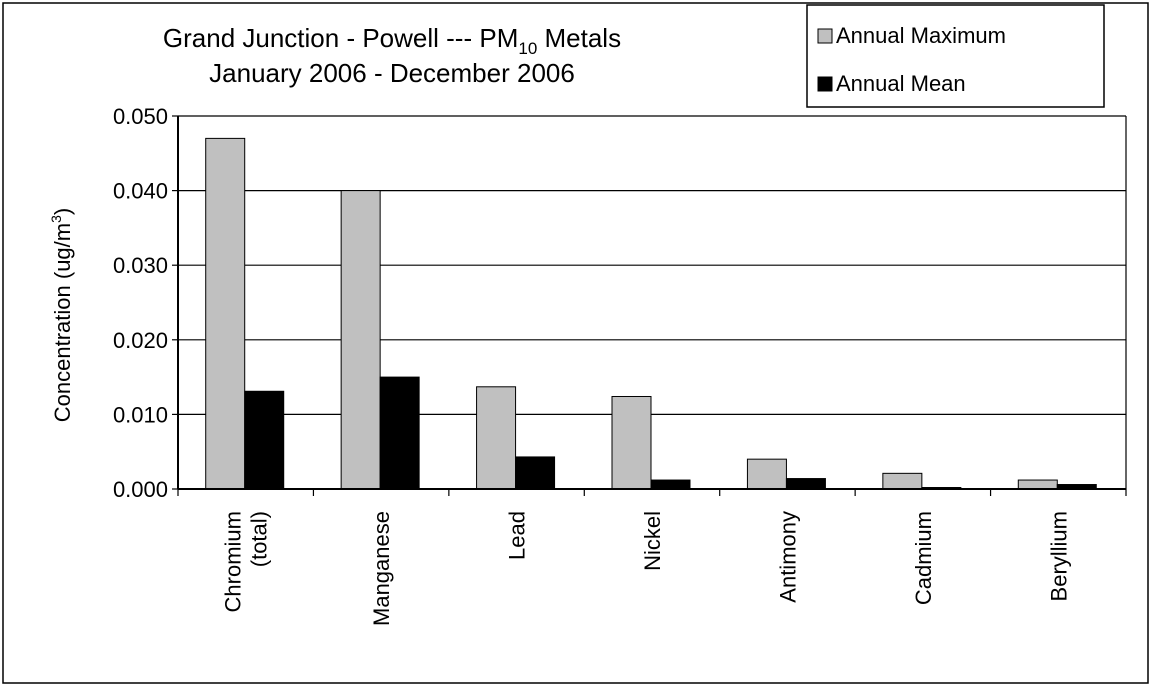 This screenshot has height=691, width=1153. I want to click on y-tick-label: 0.010, so click(140, 414).